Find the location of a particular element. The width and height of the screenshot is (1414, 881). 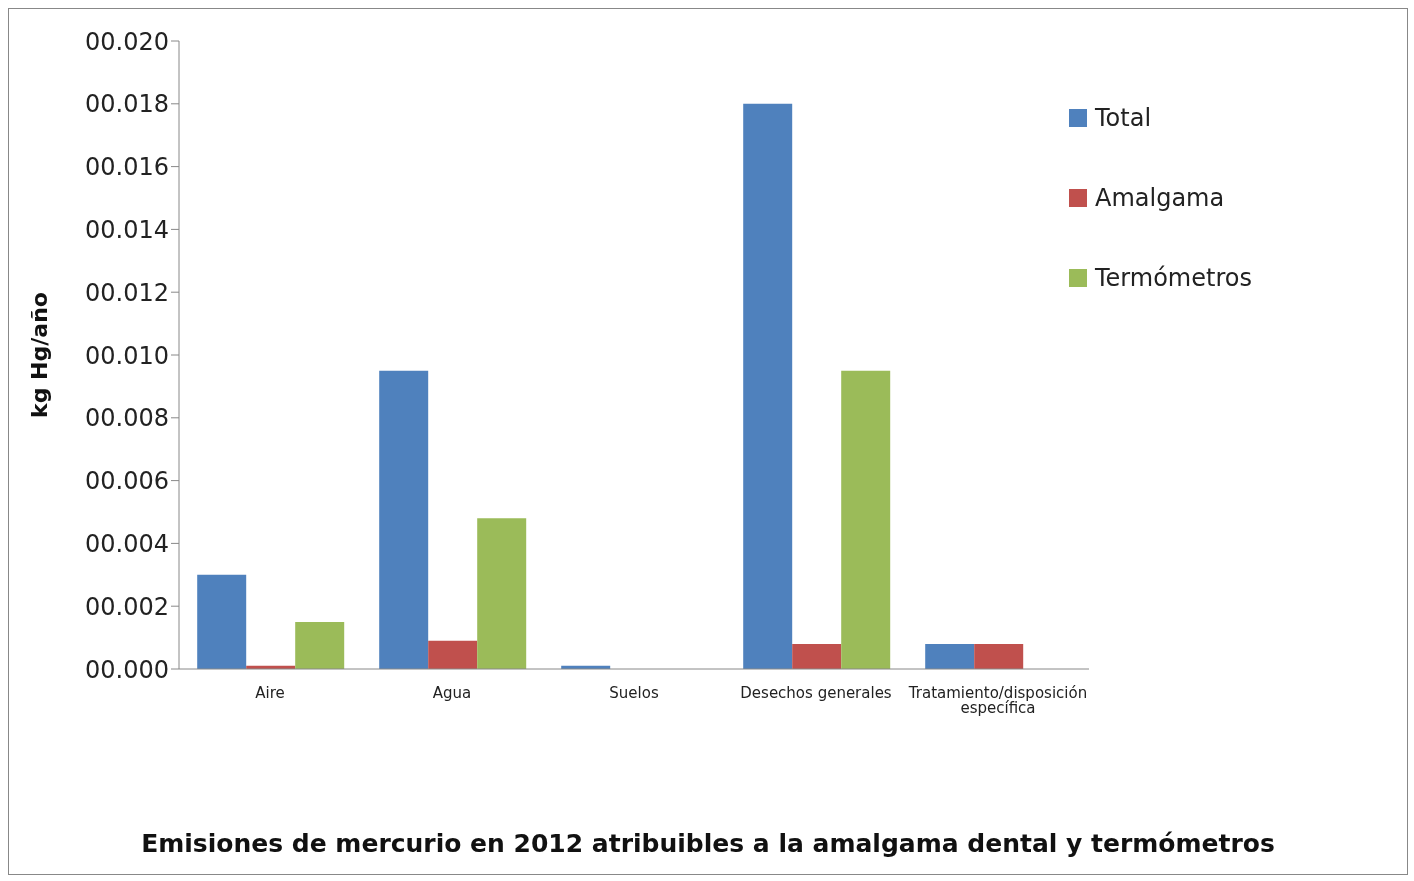

x-tick-label: Aire is located at coordinates (270, 692).